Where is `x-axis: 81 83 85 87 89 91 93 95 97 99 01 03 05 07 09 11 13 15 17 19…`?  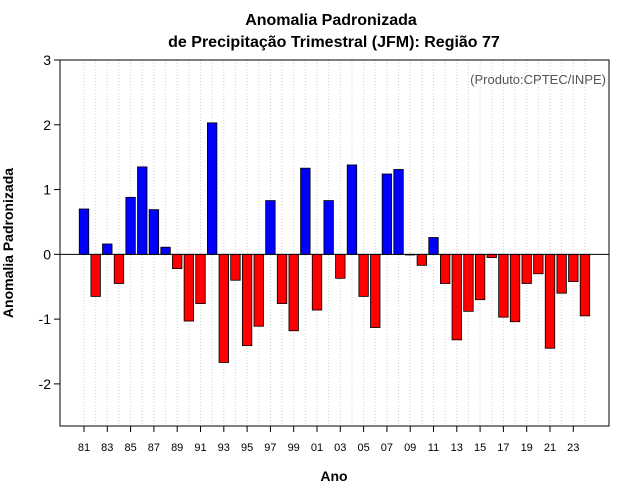 x-axis: 81 83 85 87 89 91 93 95 97 99 01 03 05 07 09 11 13 15 17 19… is located at coordinates (328, 440).